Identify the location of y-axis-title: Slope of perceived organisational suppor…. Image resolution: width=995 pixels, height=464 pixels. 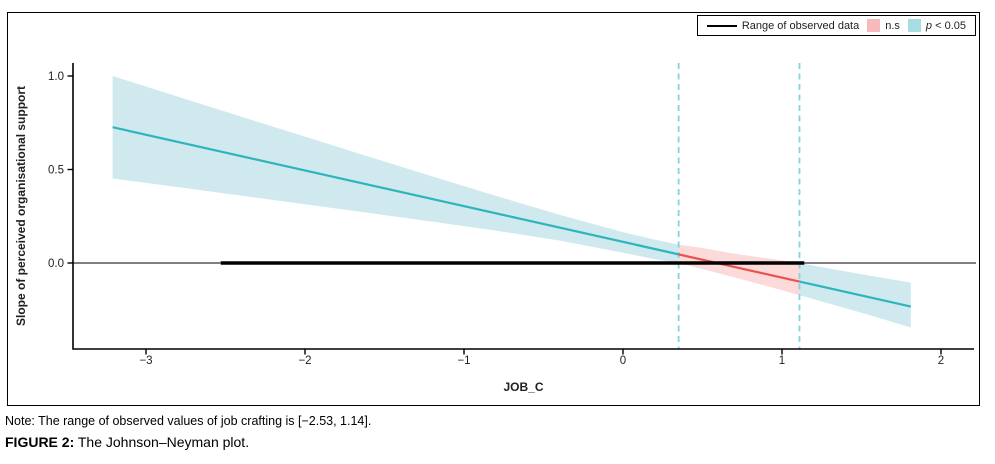
(21, 206).